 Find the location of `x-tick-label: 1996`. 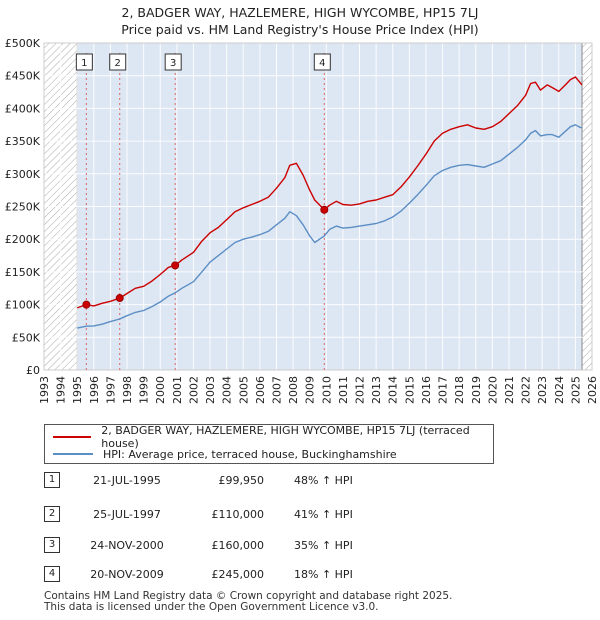

x-tick-label: 1996 is located at coordinates (94, 390).